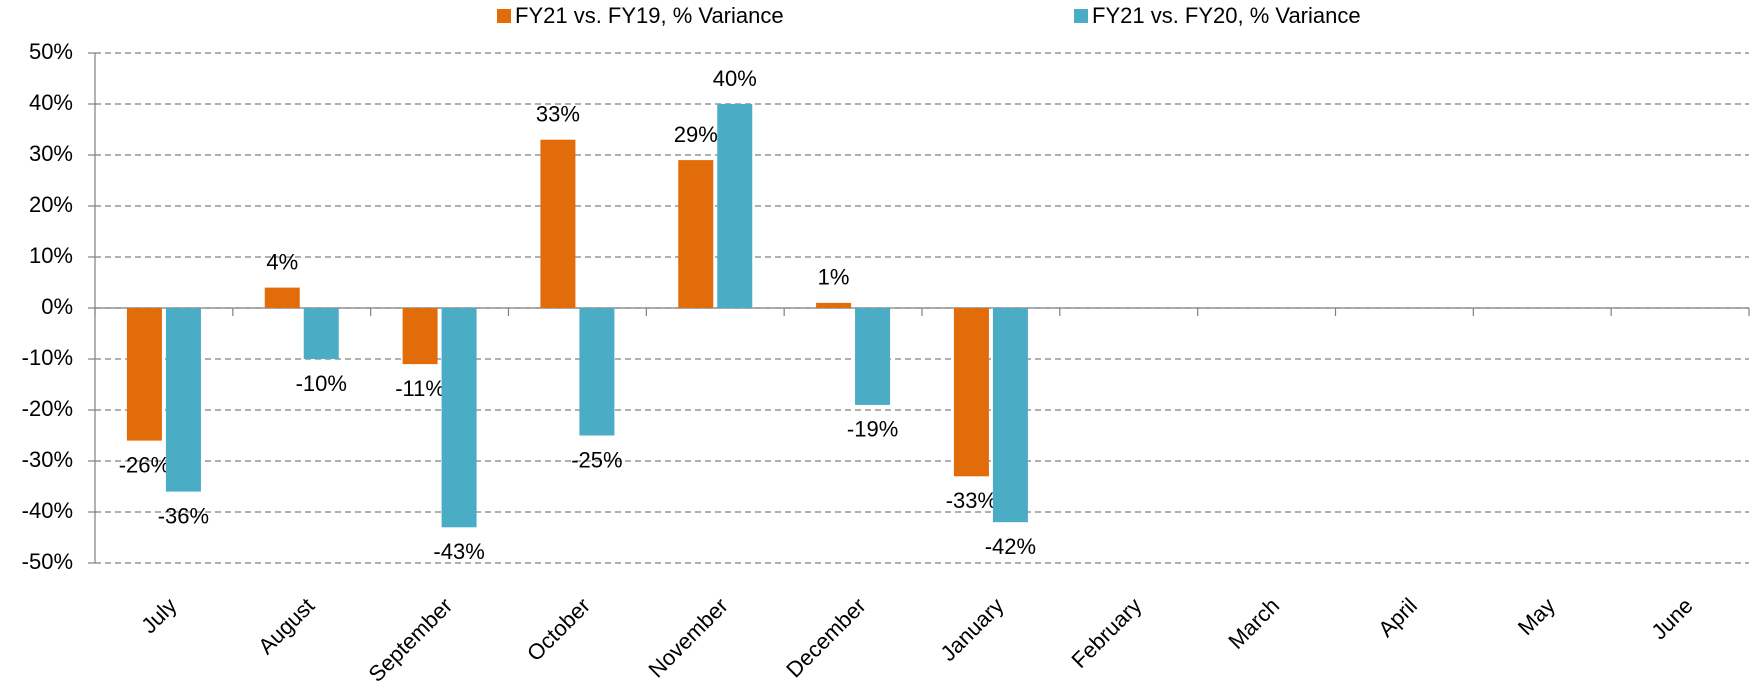 This screenshot has width=1758, height=692. What do you see at coordinates (51, 255) in the screenshot?
I see `y-tick-label: 10%` at bounding box center [51, 255].